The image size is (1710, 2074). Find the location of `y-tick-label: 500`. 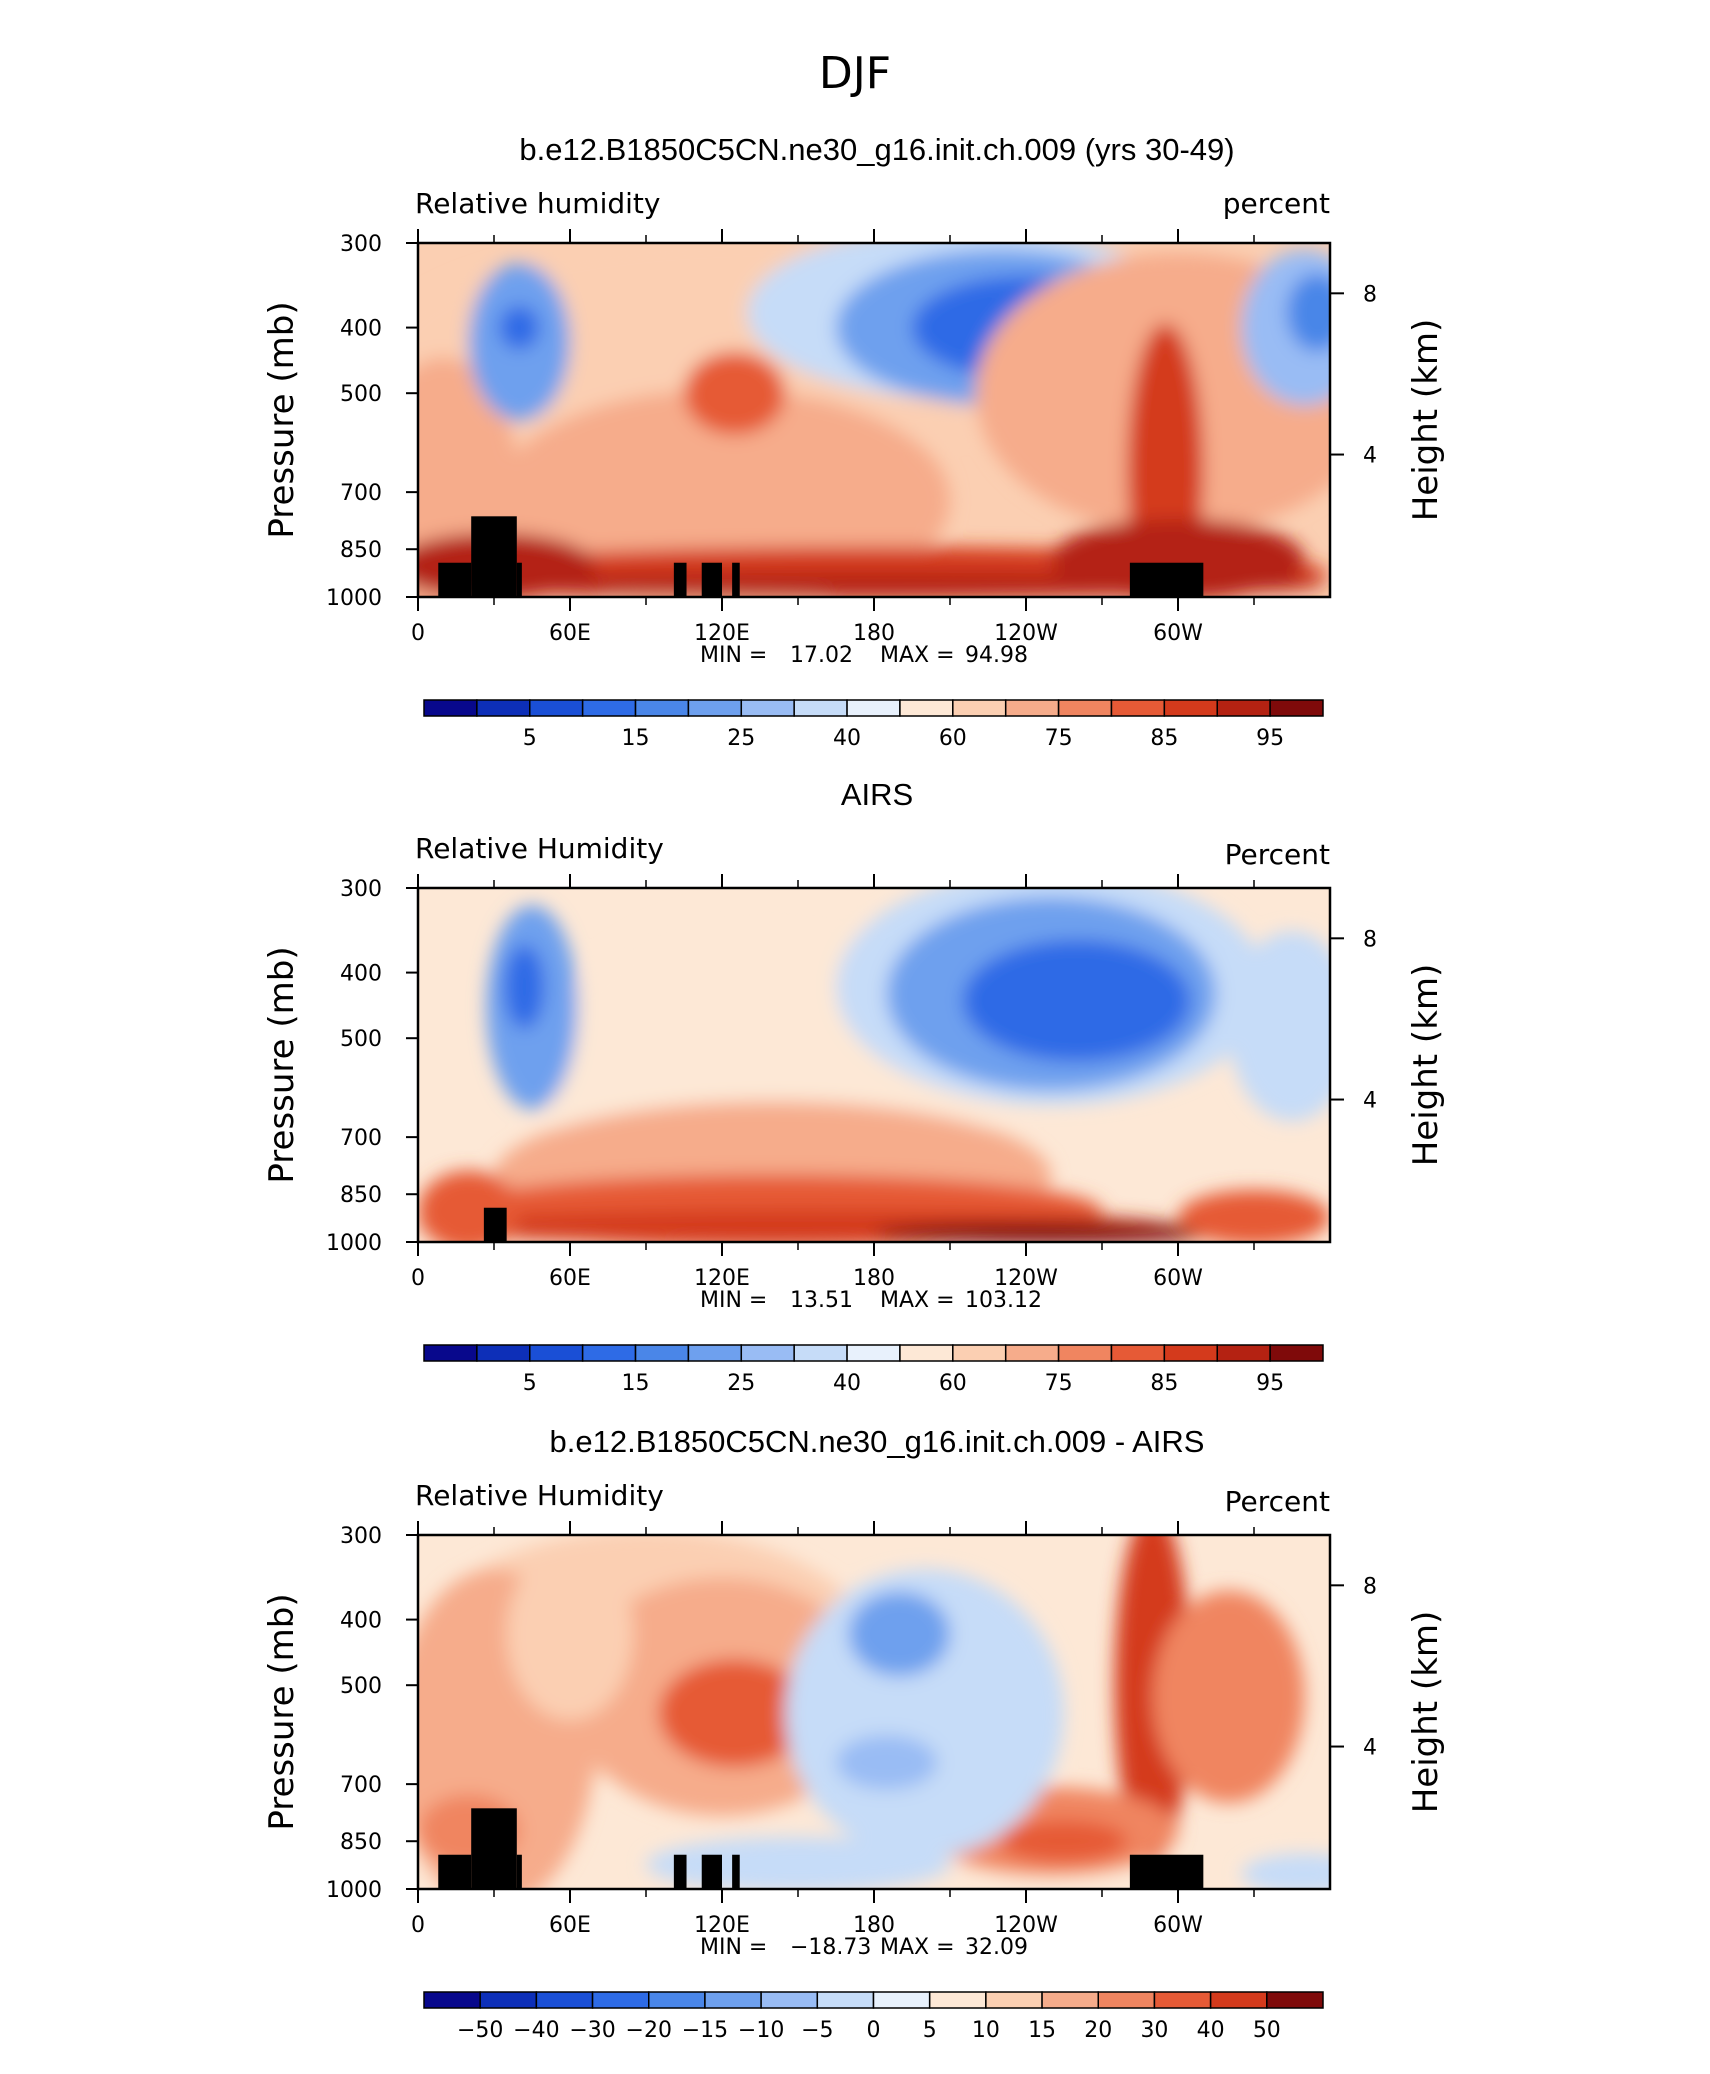

y-tick-label: 500 is located at coordinates (361, 394).